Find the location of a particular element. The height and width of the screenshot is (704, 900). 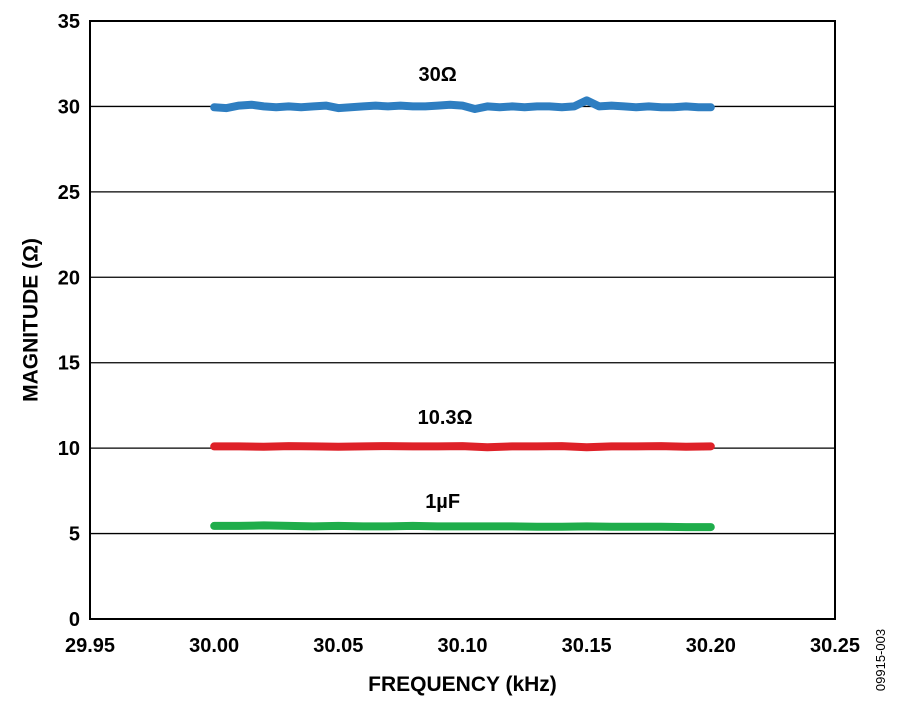

x-tick-label: 29.95 is located at coordinates (90, 646).